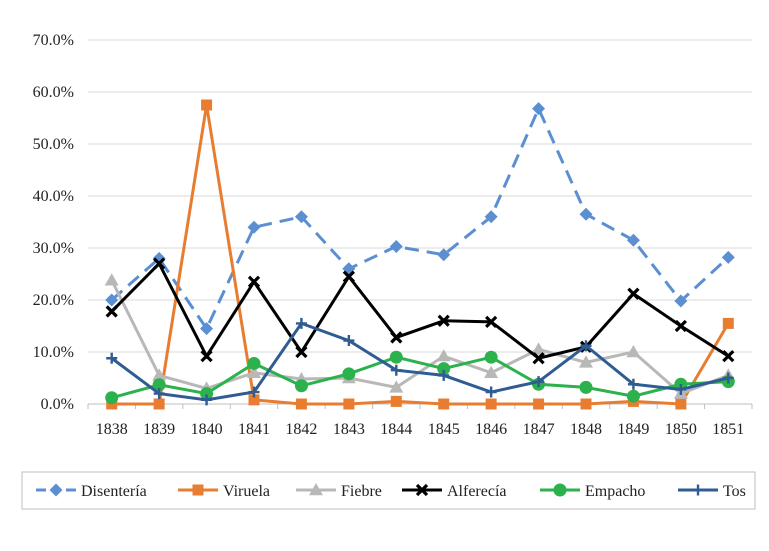  What do you see at coordinates (53, 40) in the screenshot?
I see `y-tick-label: 70.0%` at bounding box center [53, 40].